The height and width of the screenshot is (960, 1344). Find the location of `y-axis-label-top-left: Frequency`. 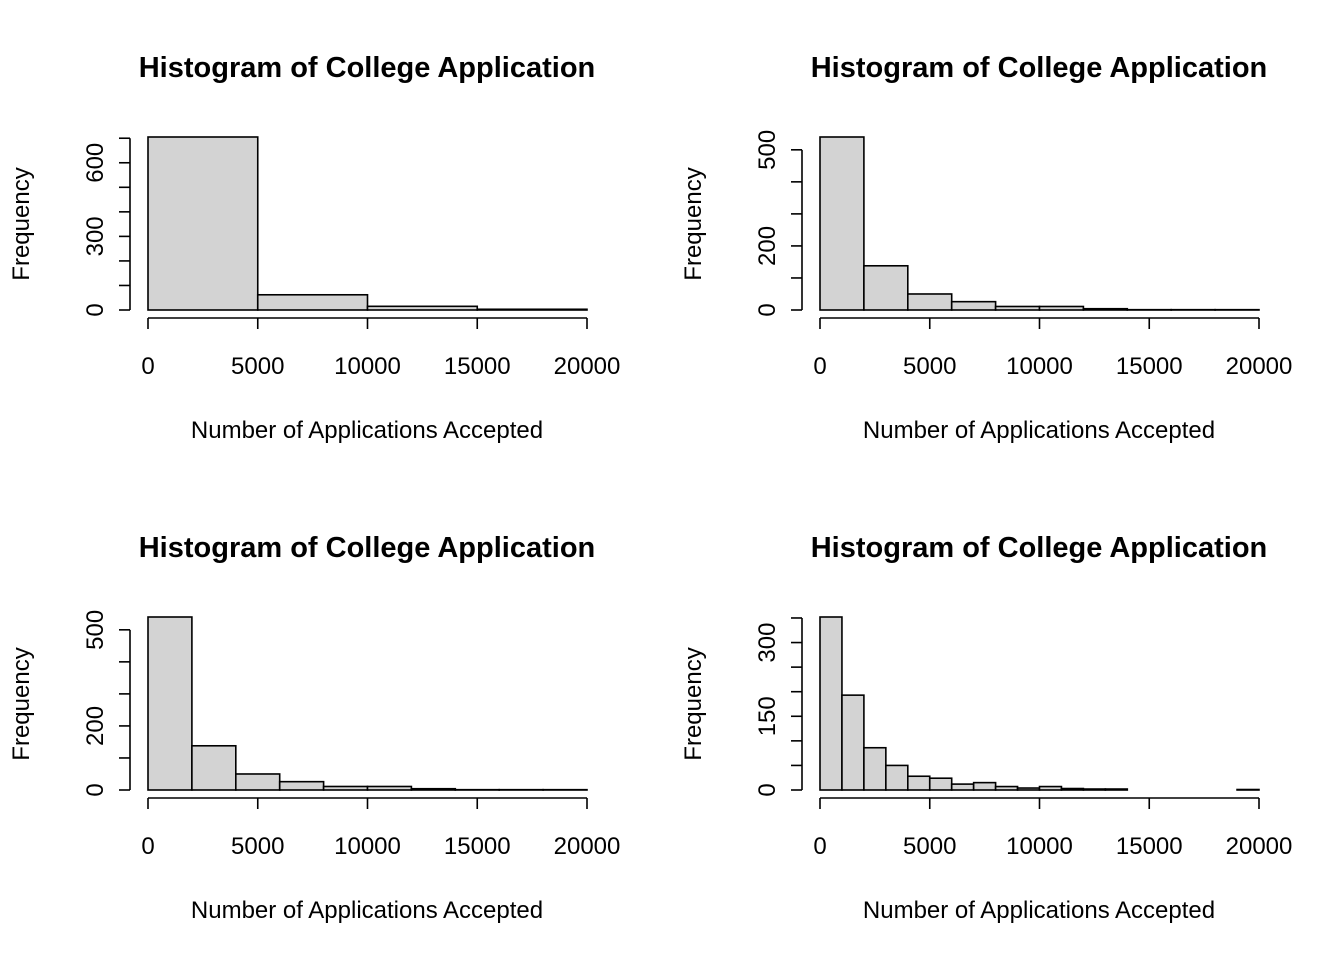

y-axis-label-top-left: Frequency is located at coordinates (21, 223).